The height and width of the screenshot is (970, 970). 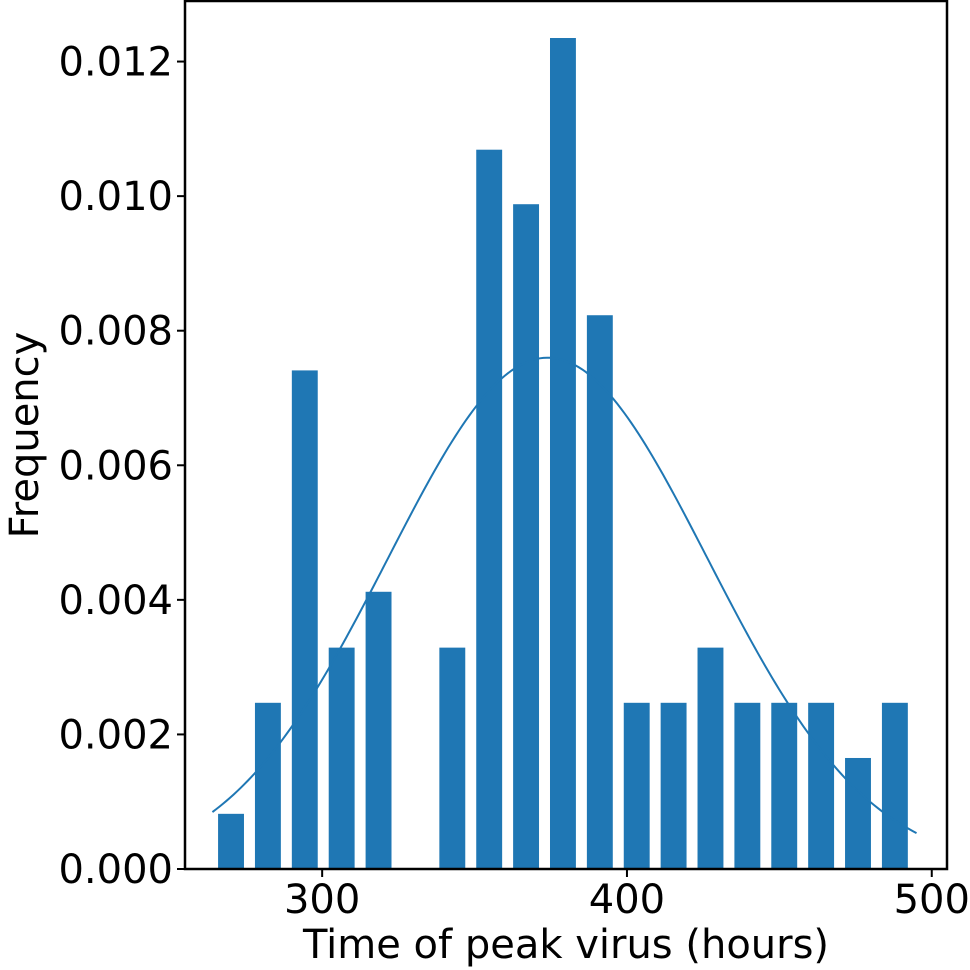 What do you see at coordinates (25, 435) in the screenshot?
I see `y-axis-label: Frequency` at bounding box center [25, 435].